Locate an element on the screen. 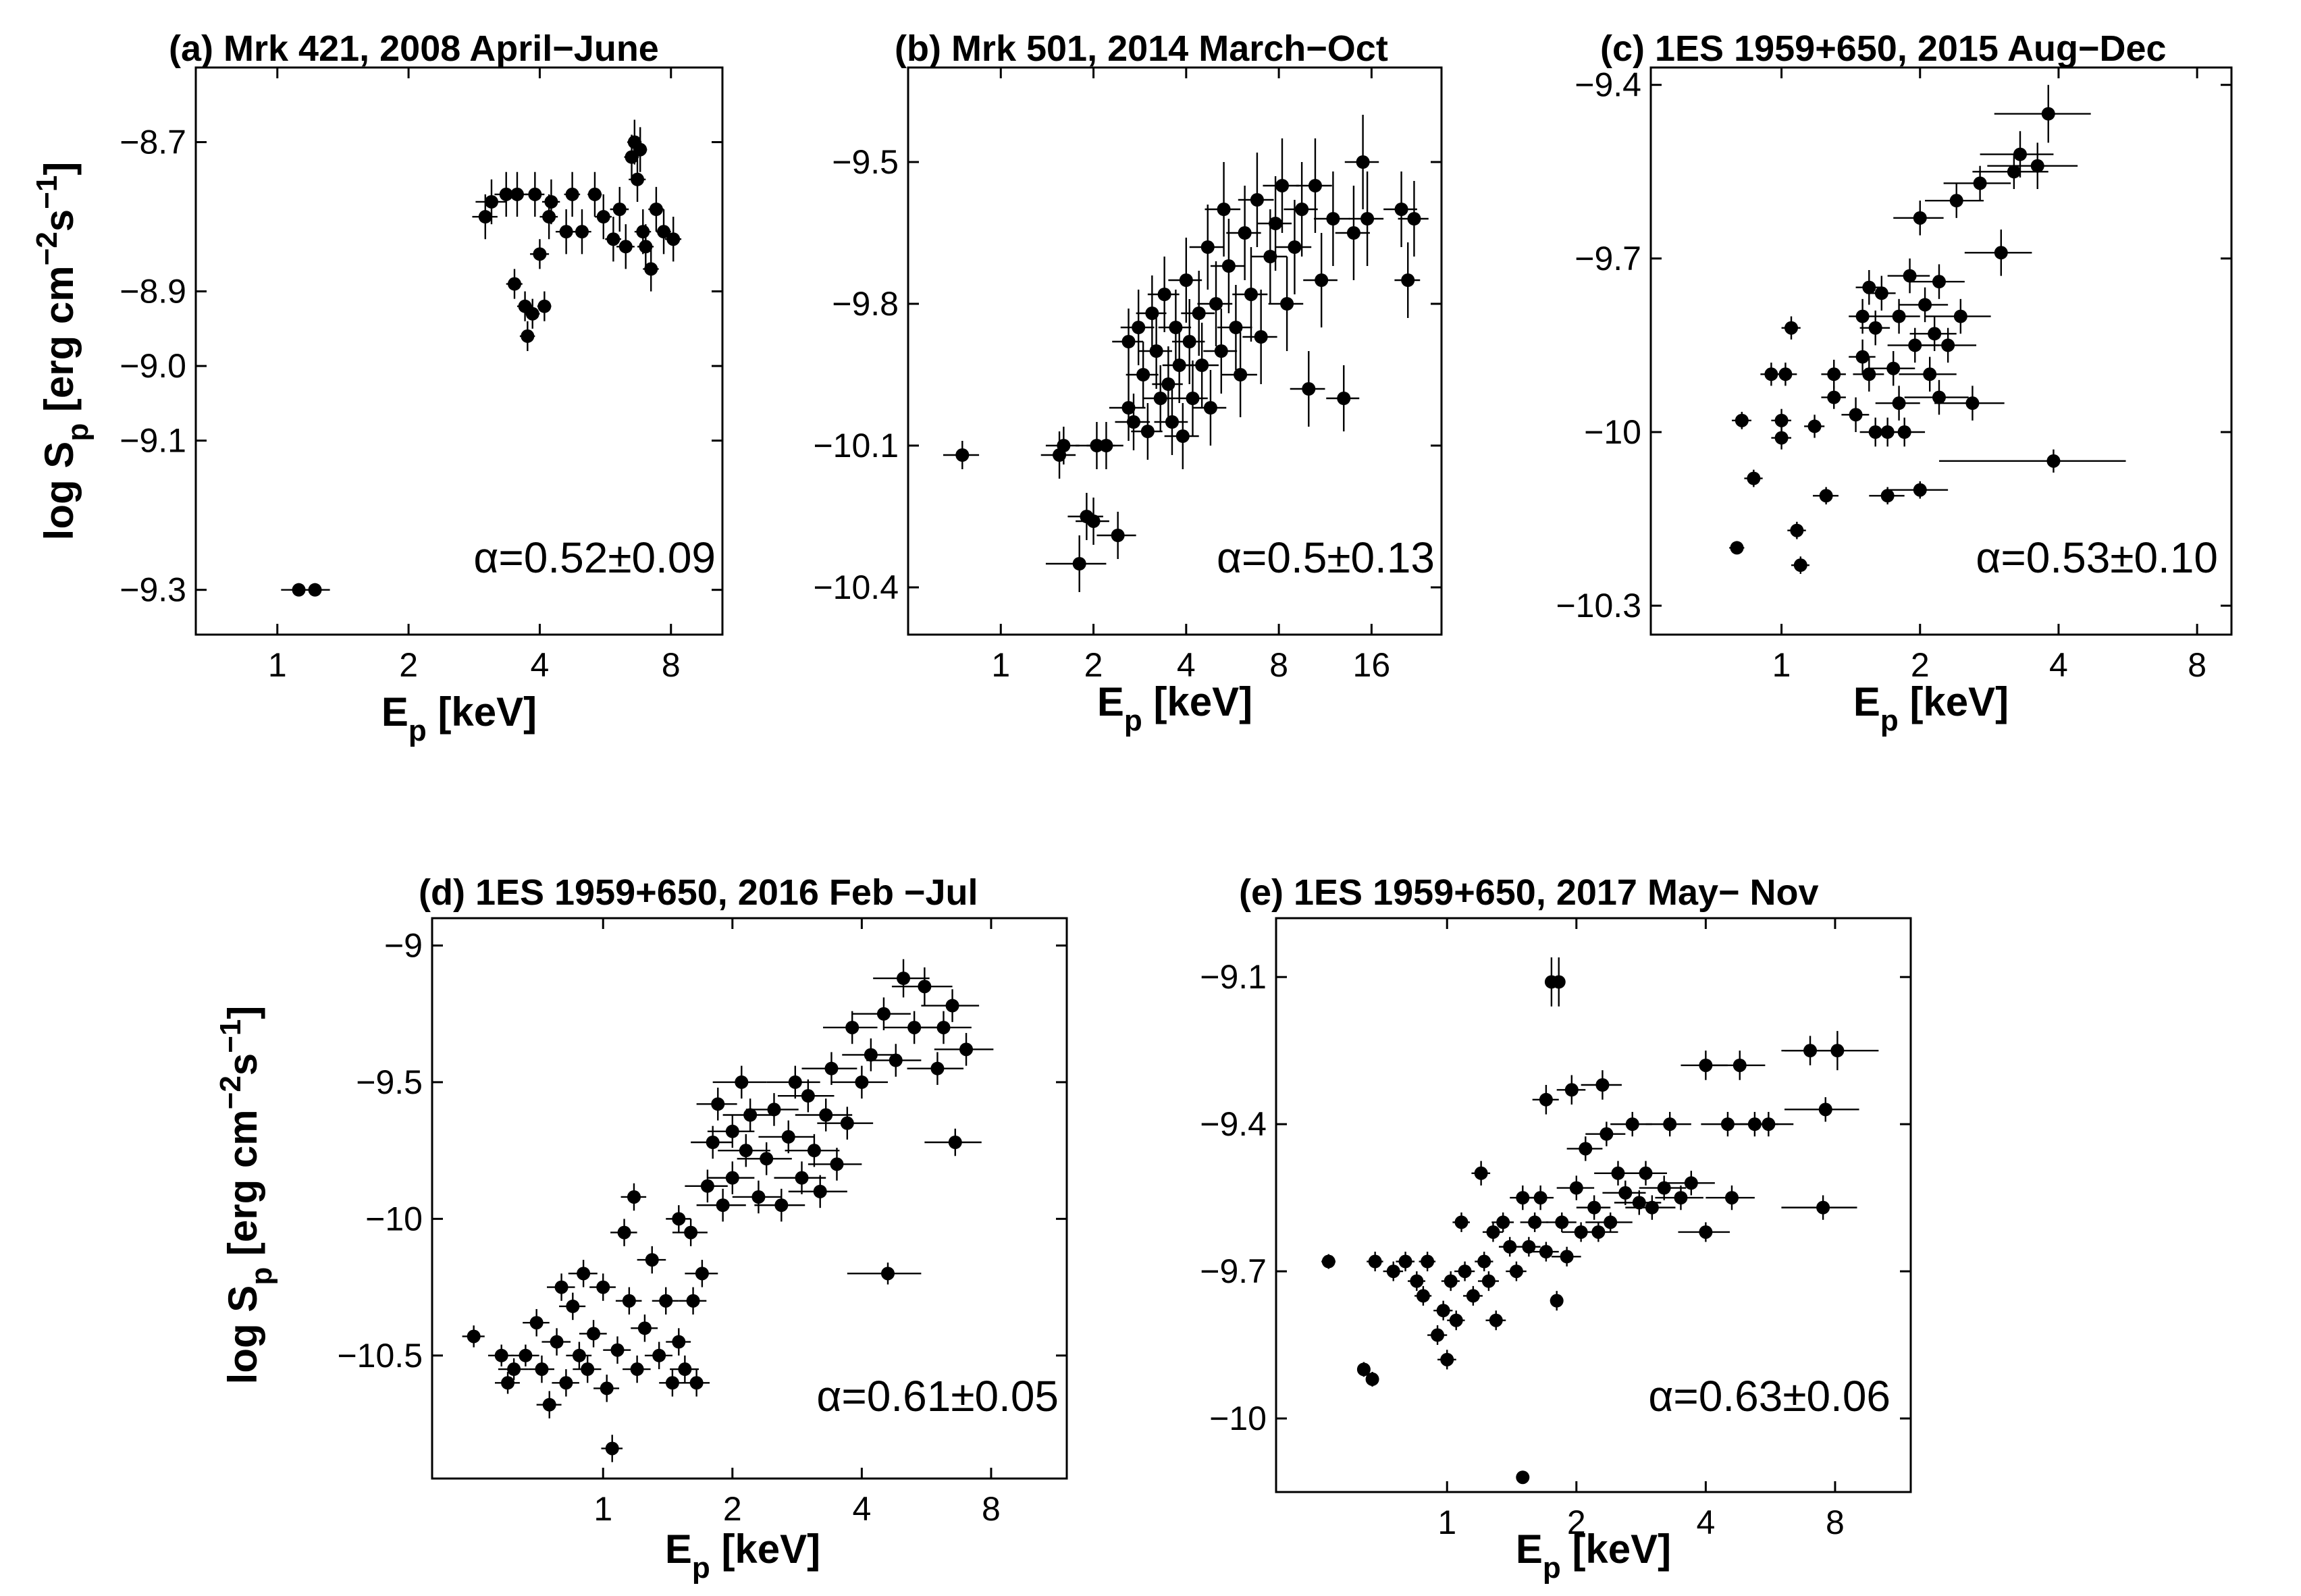  y-tick-label: −9.8 is located at coordinates (865, 304).